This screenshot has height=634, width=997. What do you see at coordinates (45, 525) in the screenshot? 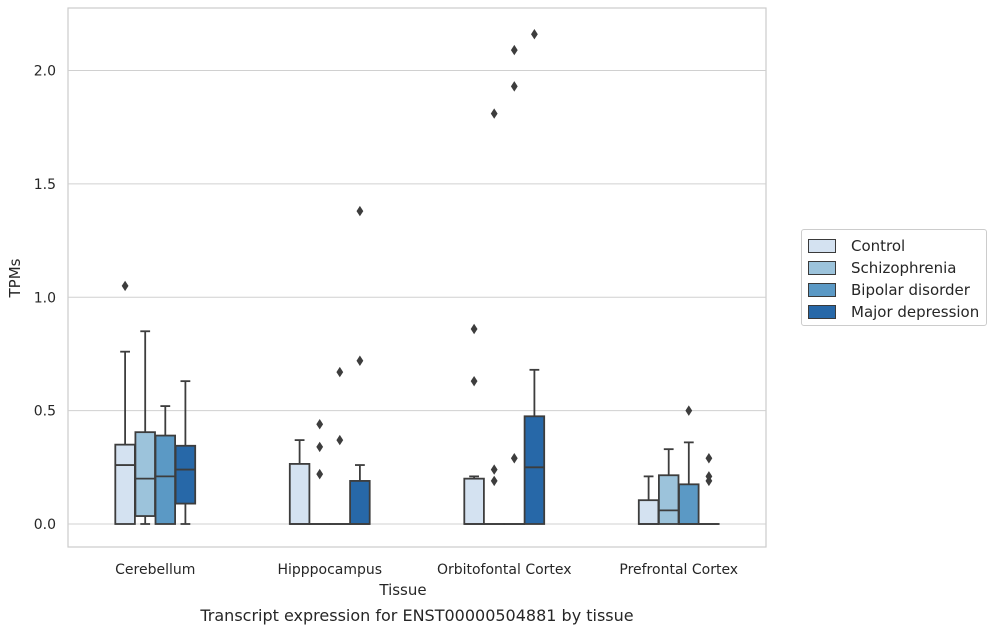
I see `y-tick-label-0: 0.0` at bounding box center [45, 525].